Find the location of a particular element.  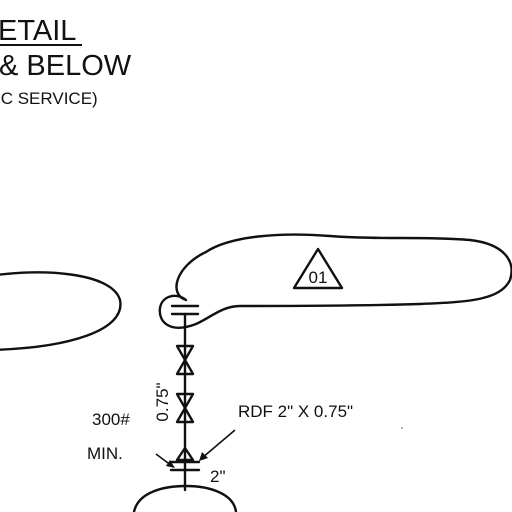

bottom-vessel-outline is located at coordinates (185, 498).